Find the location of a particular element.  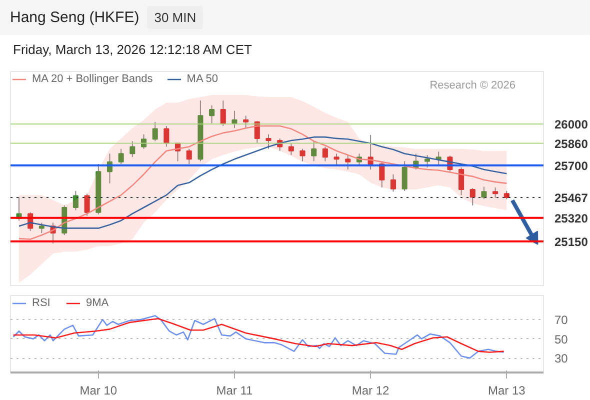

legend-label: RSI is located at coordinates (42, 303).